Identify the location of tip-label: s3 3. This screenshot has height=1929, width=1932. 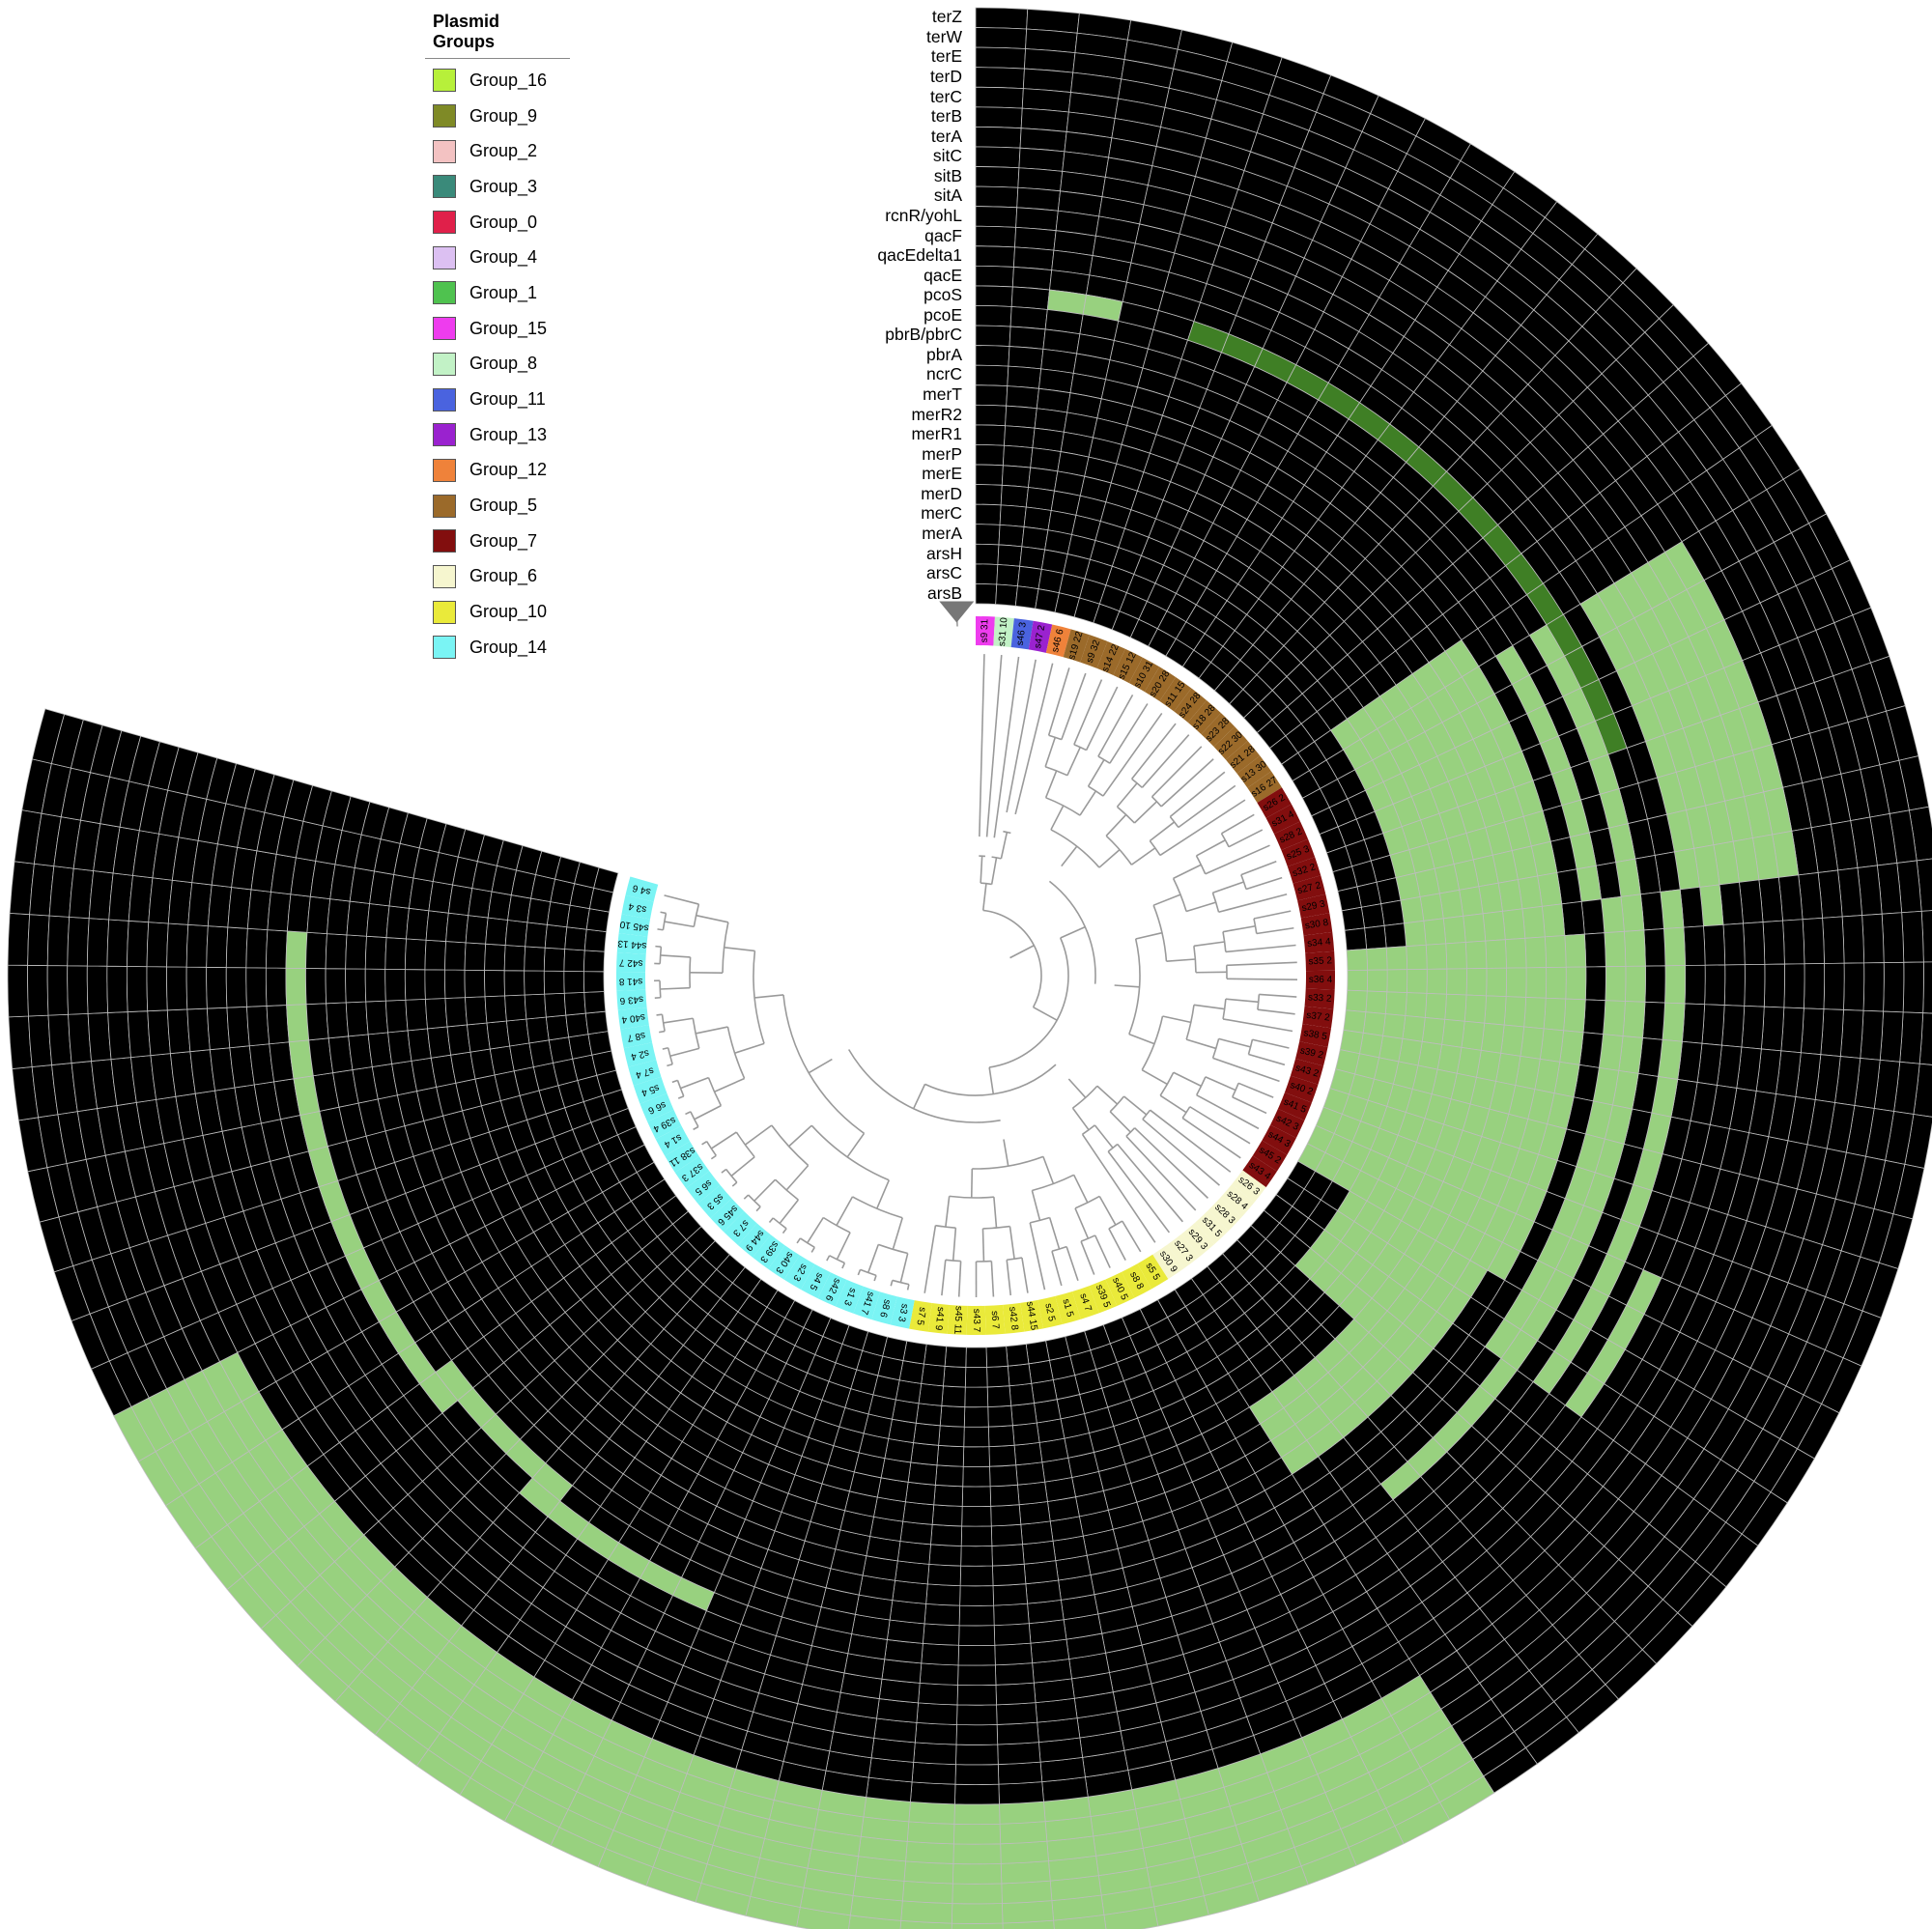
(902, 1313).